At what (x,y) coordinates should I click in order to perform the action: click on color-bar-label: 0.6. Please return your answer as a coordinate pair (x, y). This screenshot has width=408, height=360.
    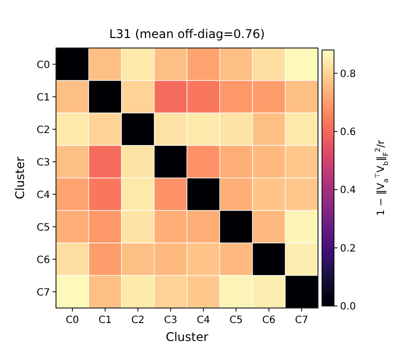
    Looking at the image, I should click on (348, 132).